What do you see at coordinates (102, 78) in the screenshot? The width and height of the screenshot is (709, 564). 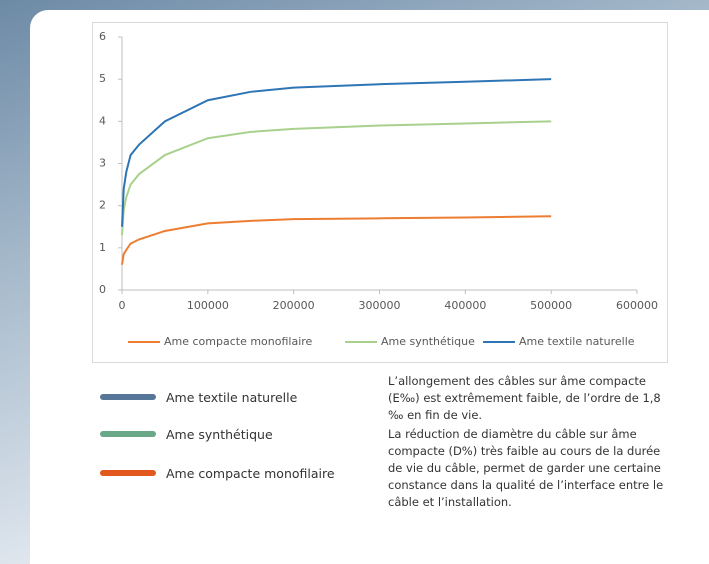 I see `y-tick-label: 5` at bounding box center [102, 78].